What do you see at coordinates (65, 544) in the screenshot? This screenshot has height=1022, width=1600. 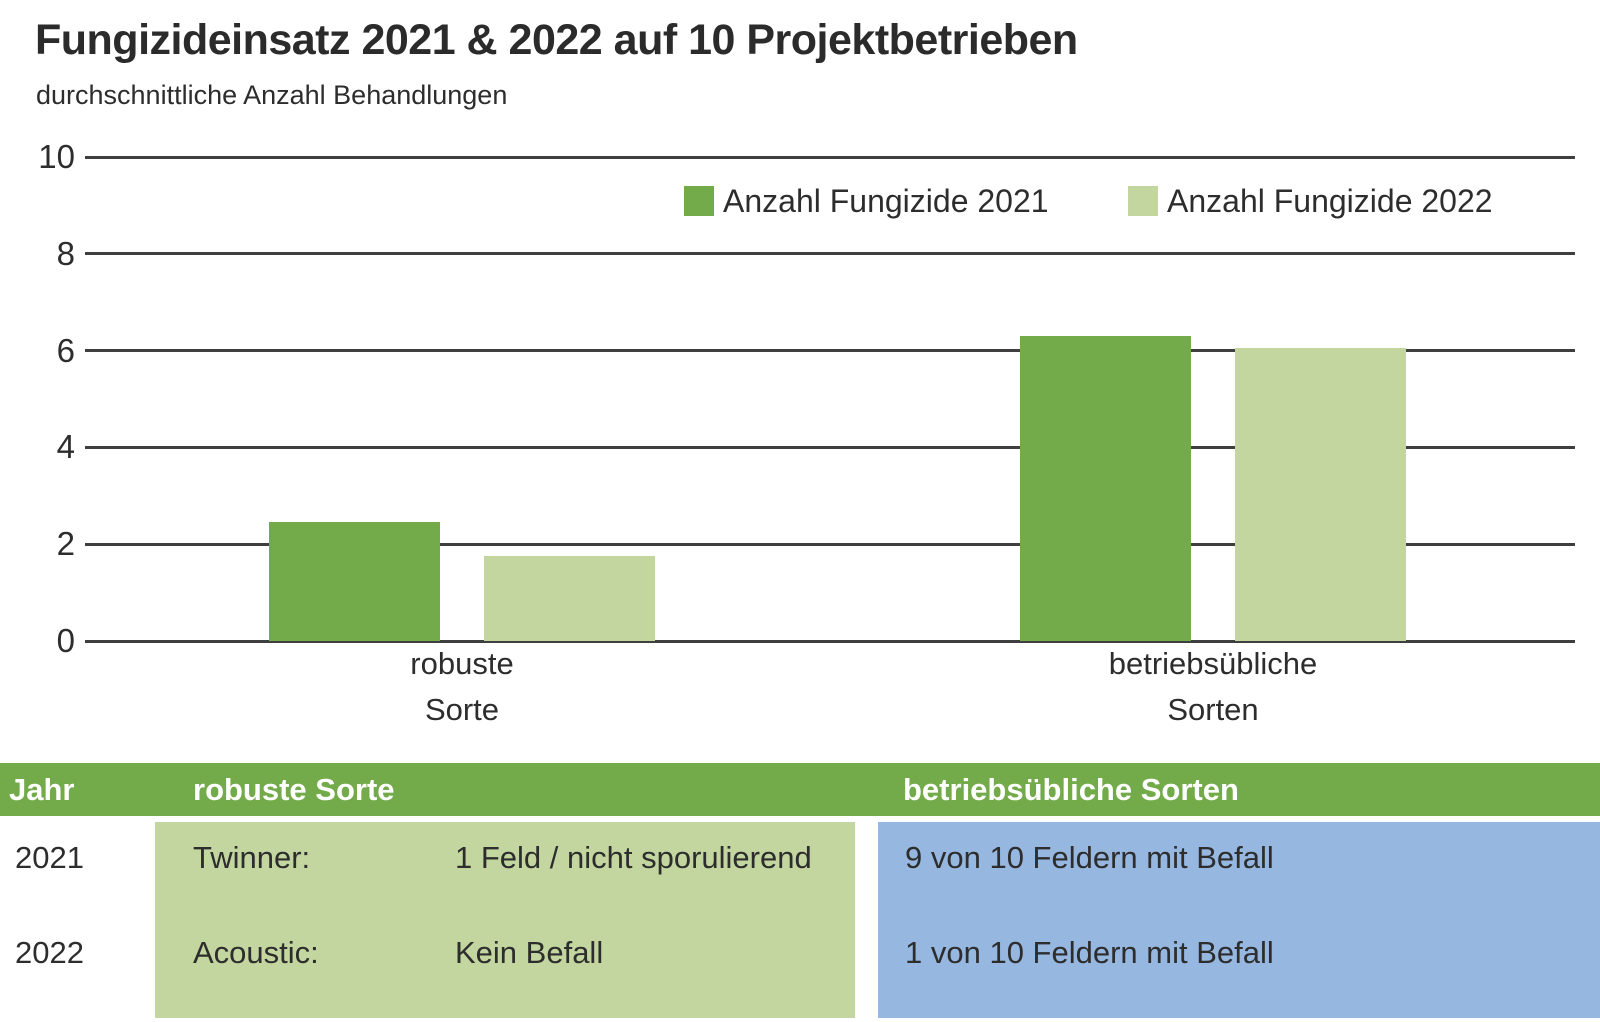 I see `y-axis-tick-2: 2` at bounding box center [65, 544].